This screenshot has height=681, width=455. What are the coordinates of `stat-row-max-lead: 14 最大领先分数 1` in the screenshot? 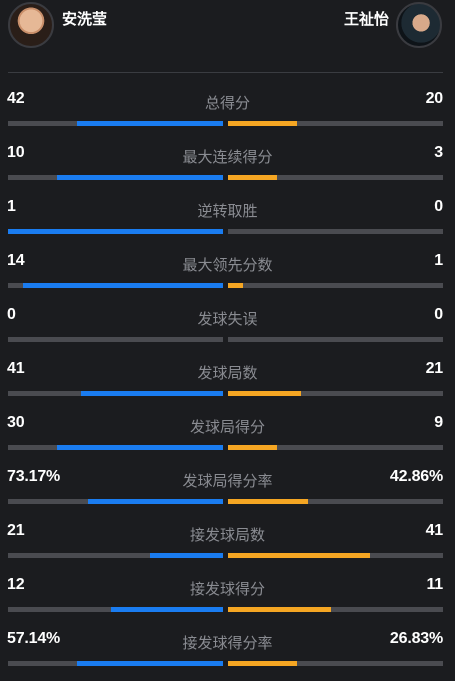 It's located at (227, 273).